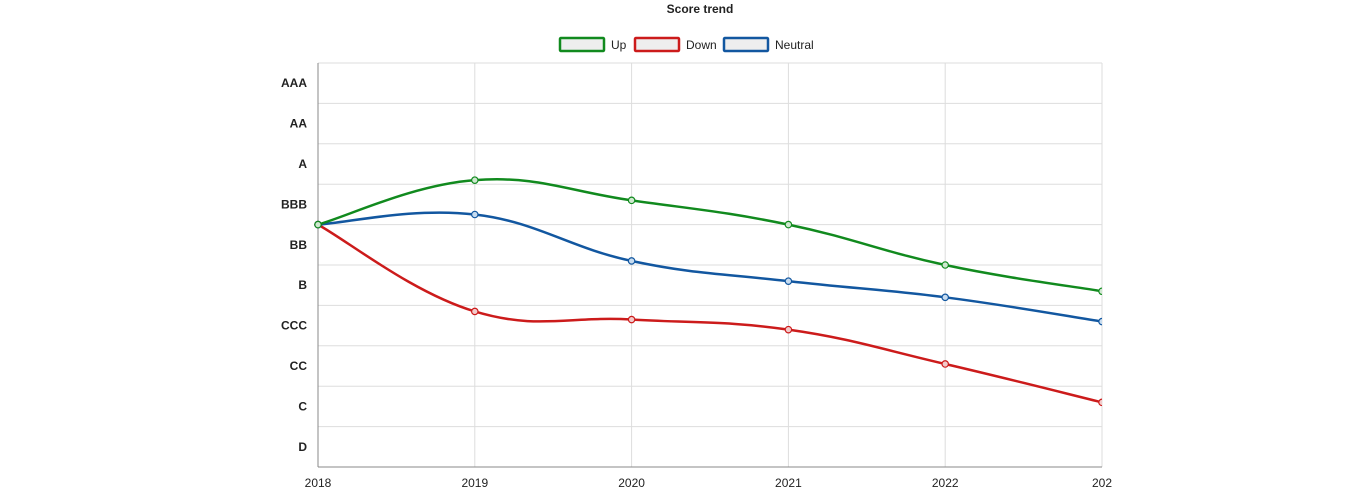 This screenshot has height=500, width=1362. What do you see at coordinates (299, 124) in the screenshot?
I see `y-tick-label-aa: AA` at bounding box center [299, 124].